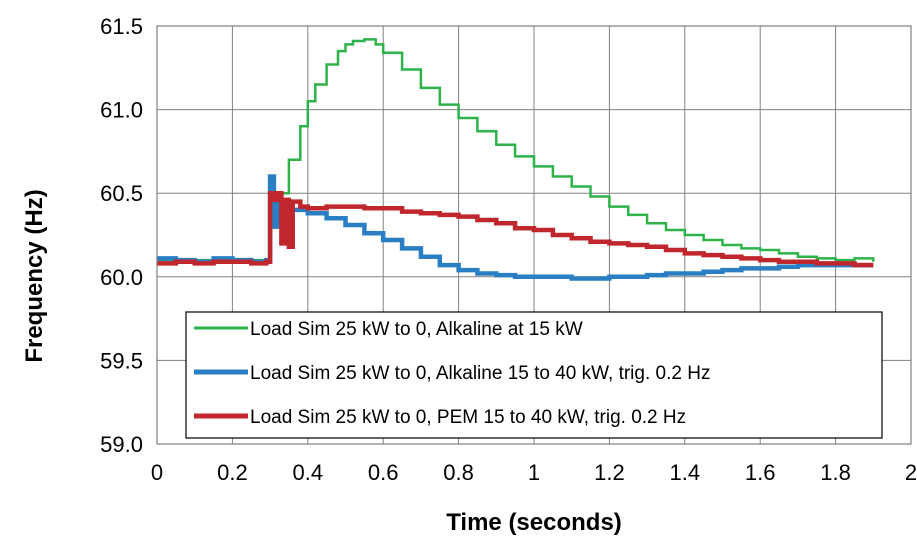 This screenshot has height=546, width=917. What do you see at coordinates (835, 472) in the screenshot?
I see `x-tick-label: 1.8` at bounding box center [835, 472].